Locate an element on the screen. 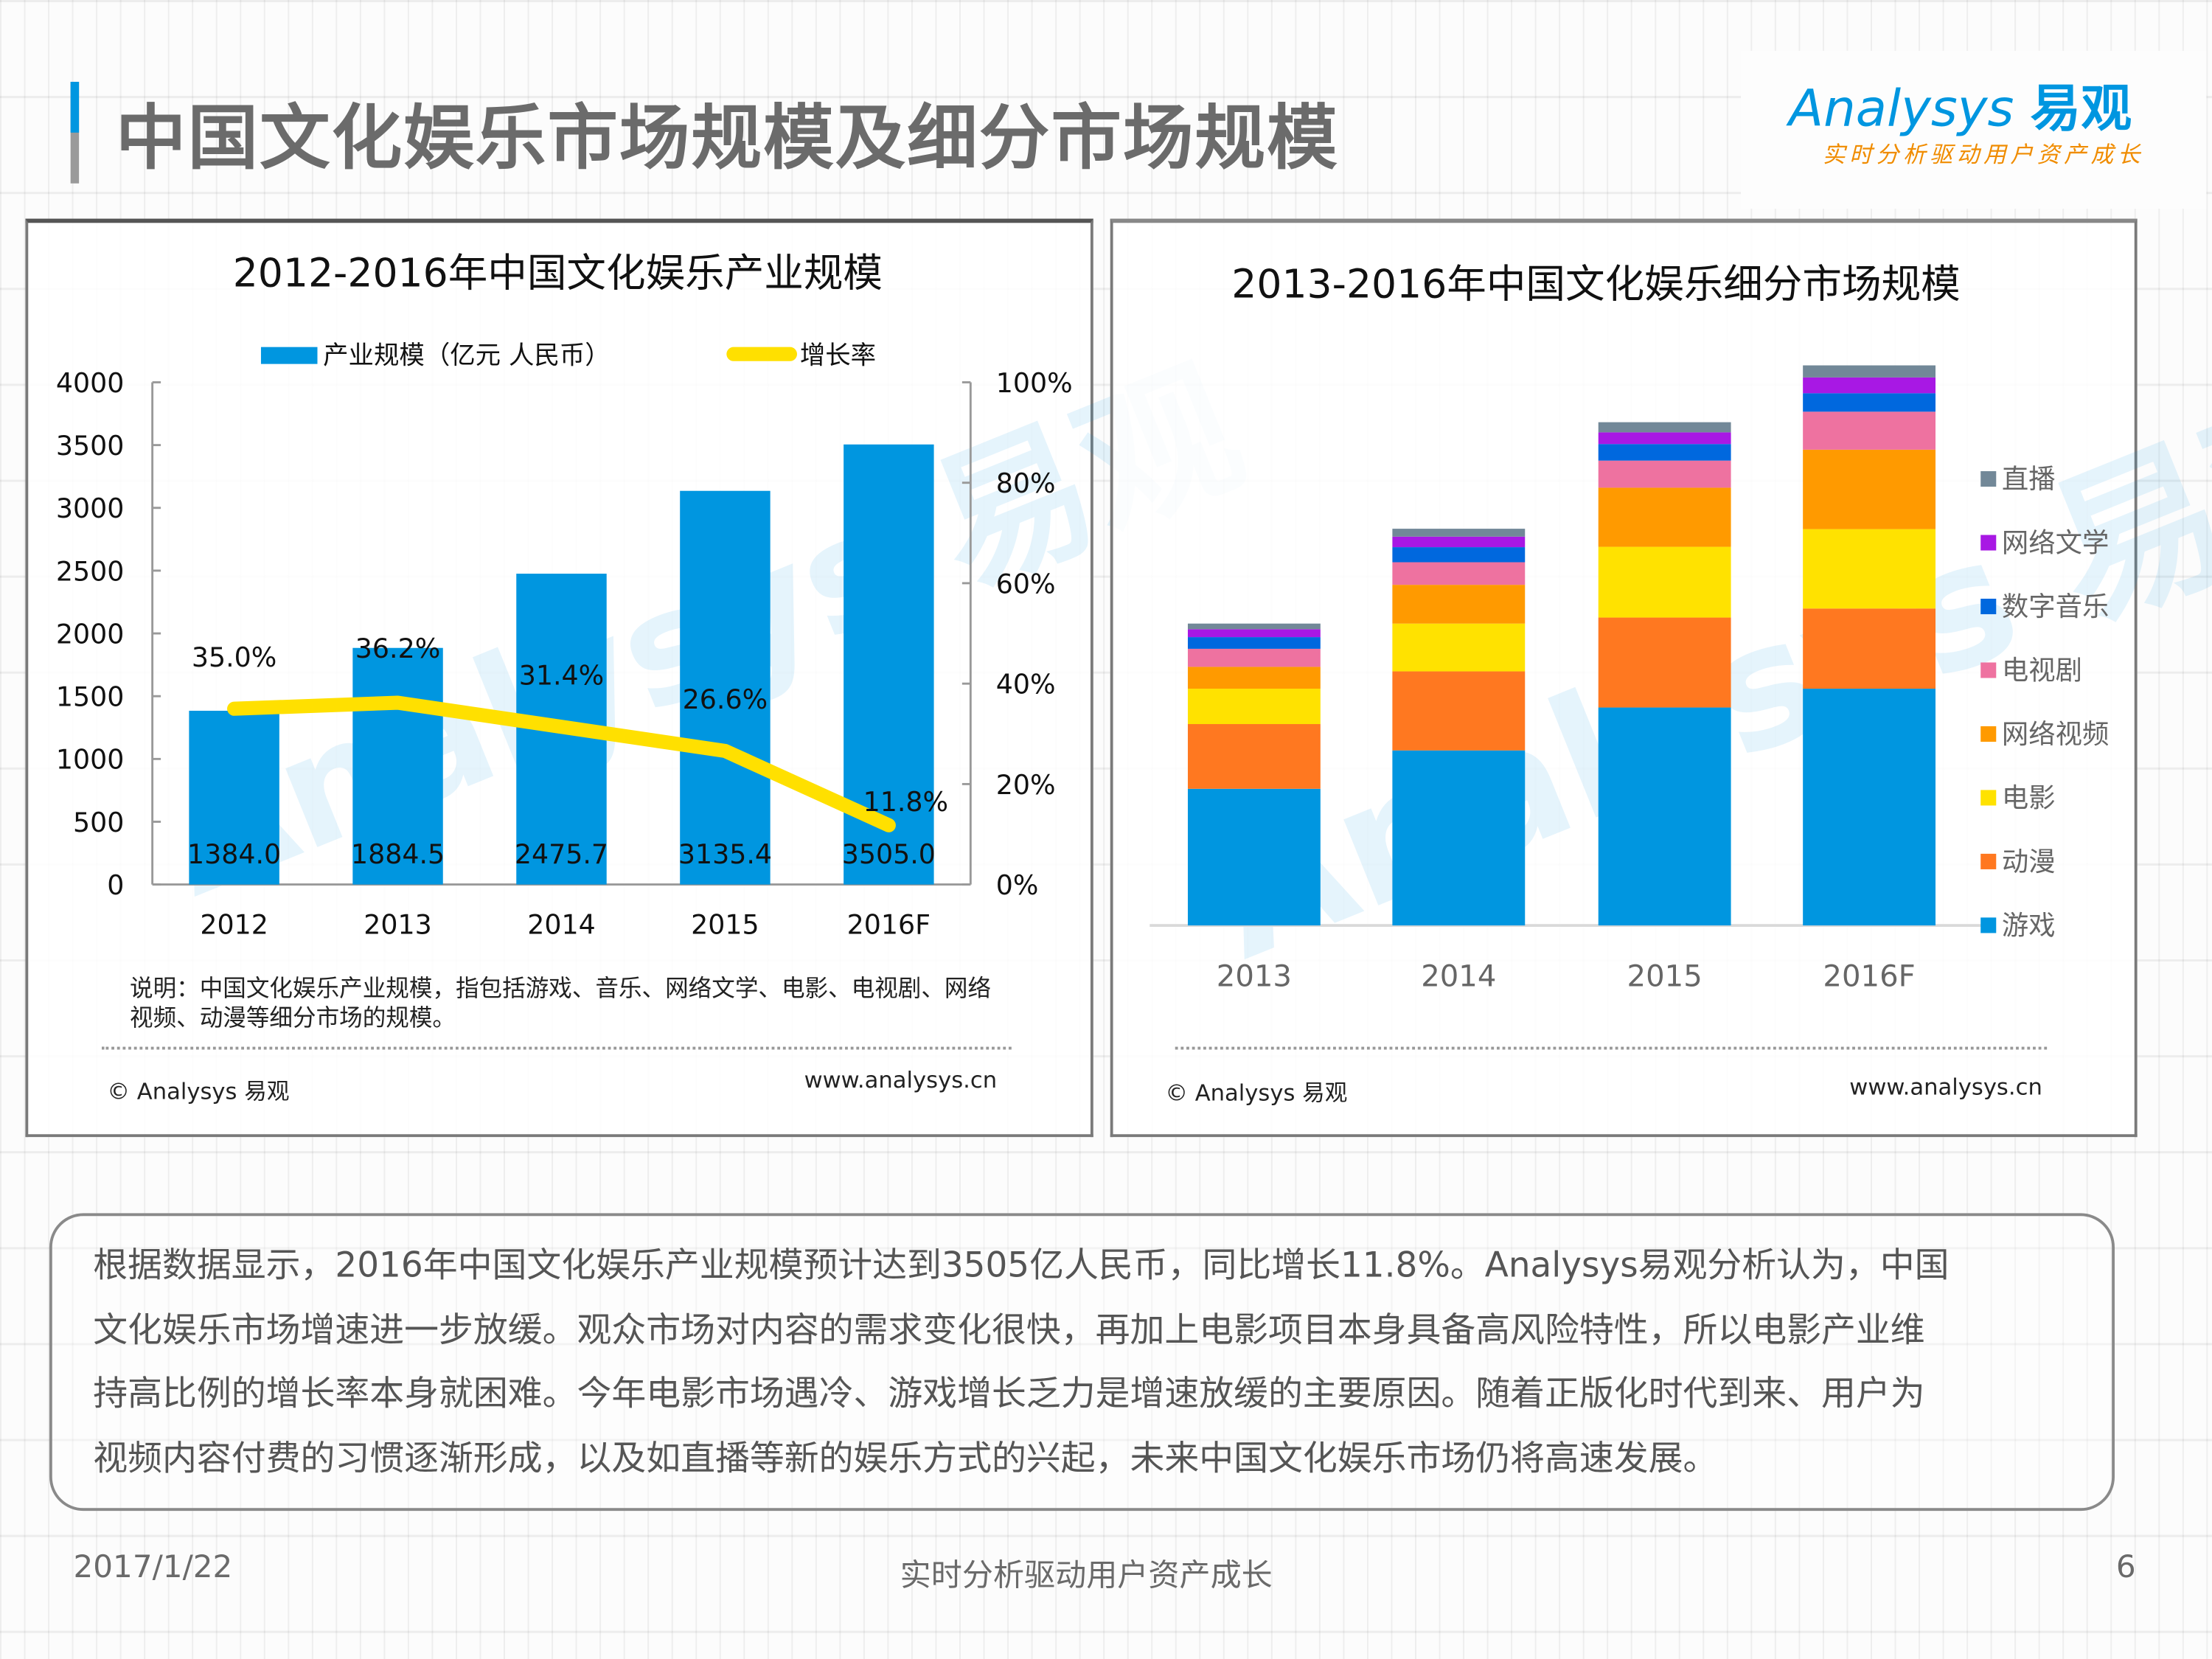  legend-swatch-bar is located at coordinates (289, 355).